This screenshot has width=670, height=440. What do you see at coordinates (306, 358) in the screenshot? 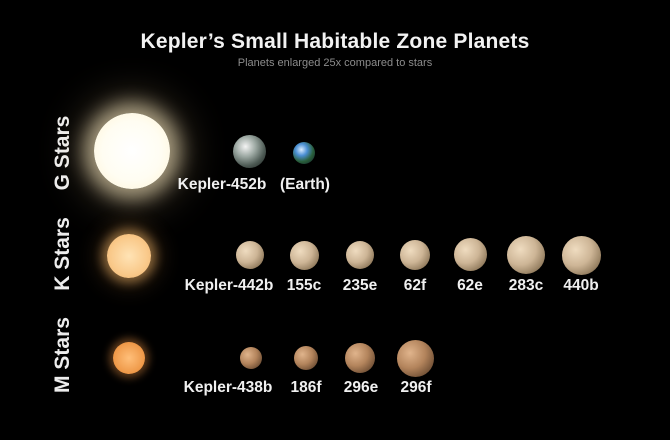
I see `planet-186f` at bounding box center [306, 358].